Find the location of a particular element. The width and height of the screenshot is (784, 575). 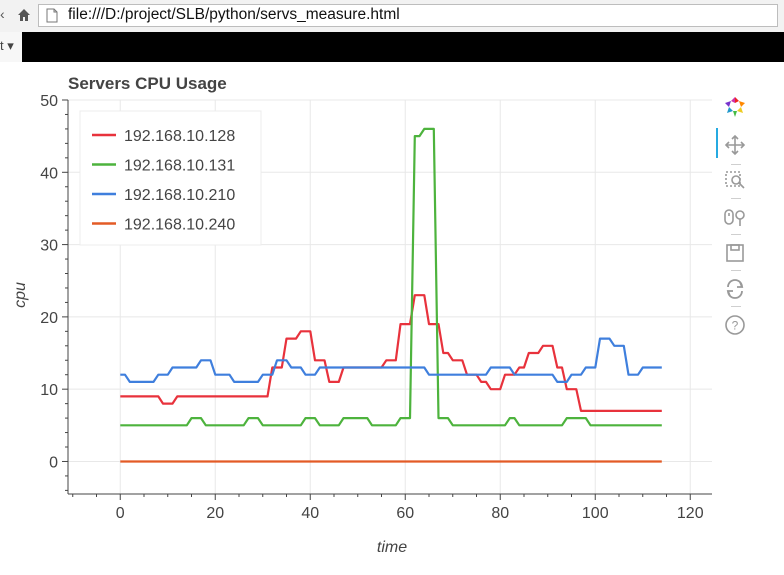

y-tick-label: 0 is located at coordinates (53, 462).